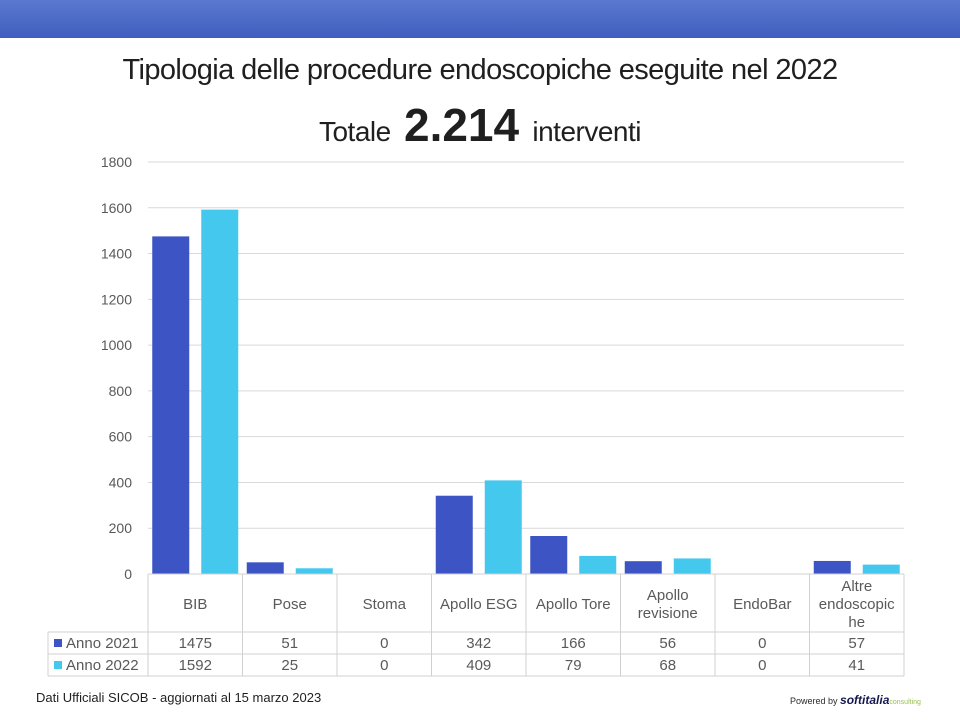  What do you see at coordinates (857, 604) in the screenshot?
I see `category-label: endoscopic` at bounding box center [857, 604].